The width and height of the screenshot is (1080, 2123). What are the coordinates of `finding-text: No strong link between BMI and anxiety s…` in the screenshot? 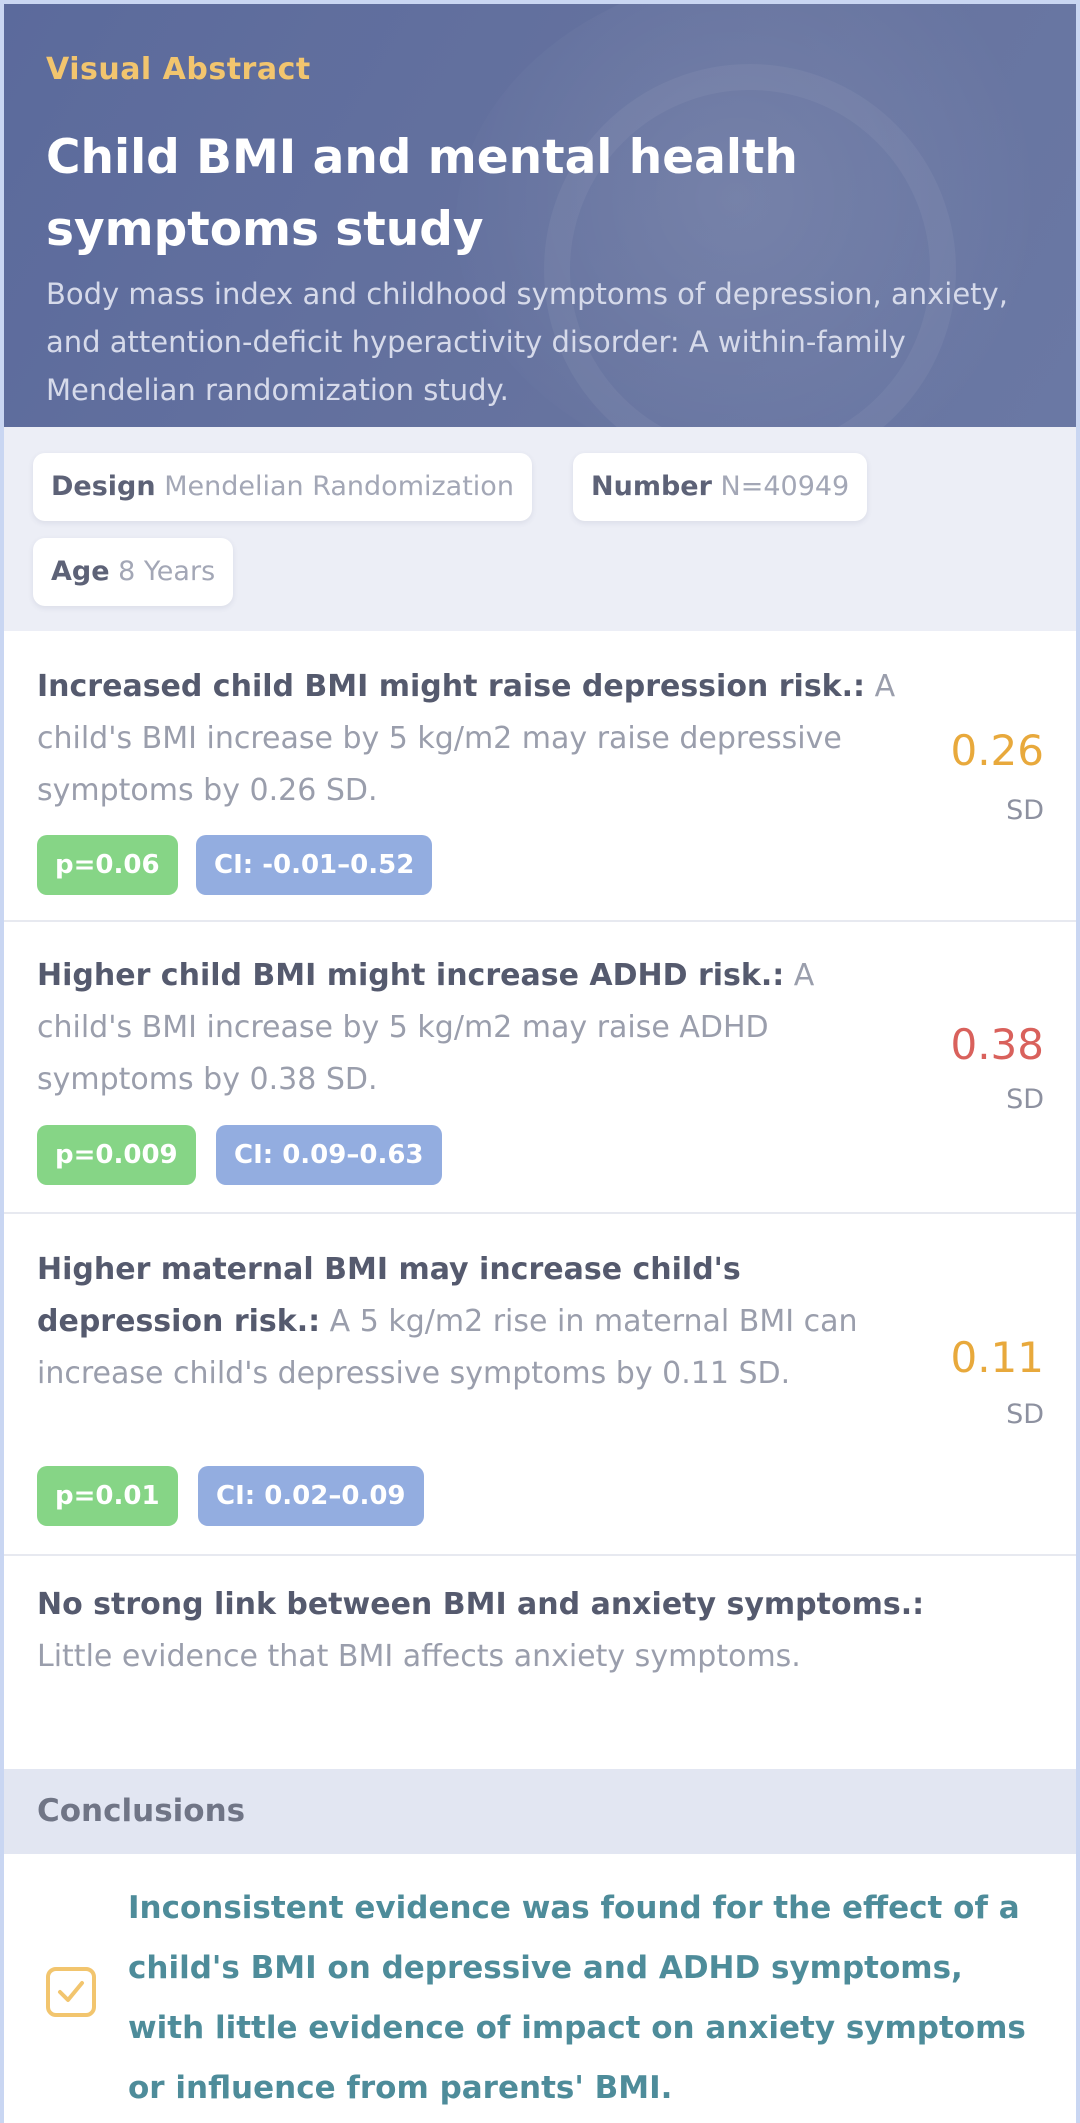 It's located at (487, 1631).